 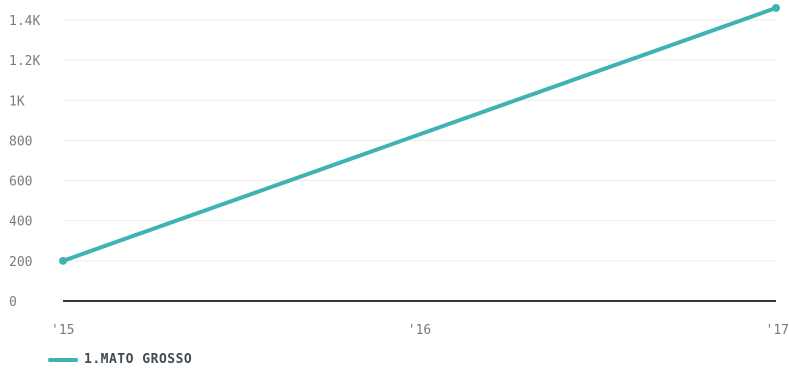 What do you see at coordinates (24, 162) in the screenshot?
I see `y-axis: 0 200 400 600 800 1K 1.2K 1.4K` at bounding box center [24, 162].